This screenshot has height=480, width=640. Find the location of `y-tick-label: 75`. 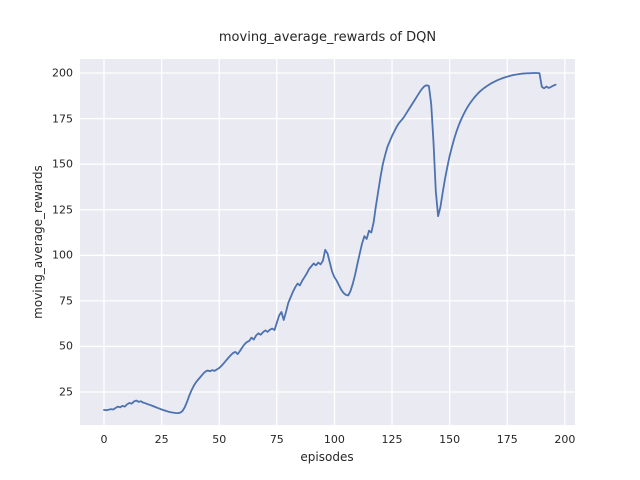

y-tick-label: 75 is located at coordinates (66, 301).